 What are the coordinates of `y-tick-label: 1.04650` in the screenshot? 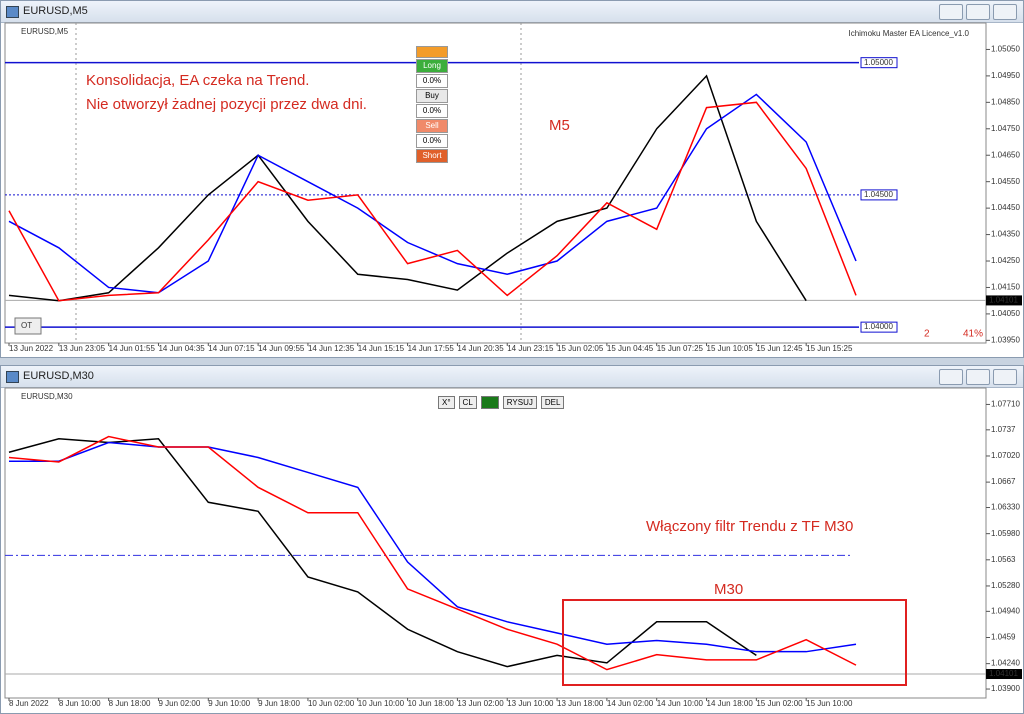 It's located at (1005, 154).